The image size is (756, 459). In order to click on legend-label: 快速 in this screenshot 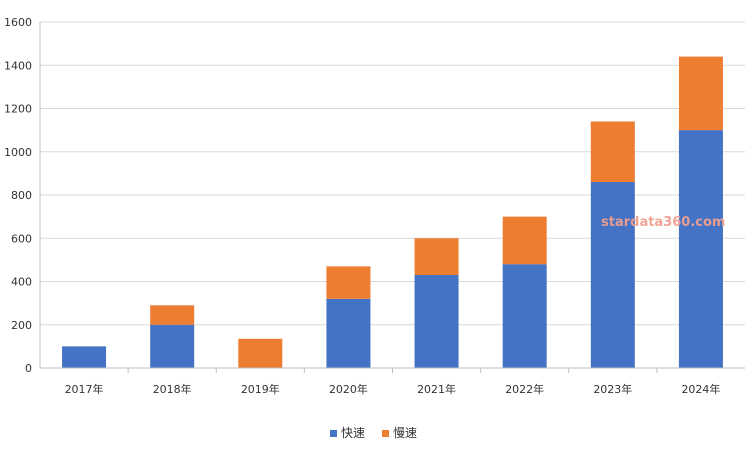, I will do `click(353, 433)`.